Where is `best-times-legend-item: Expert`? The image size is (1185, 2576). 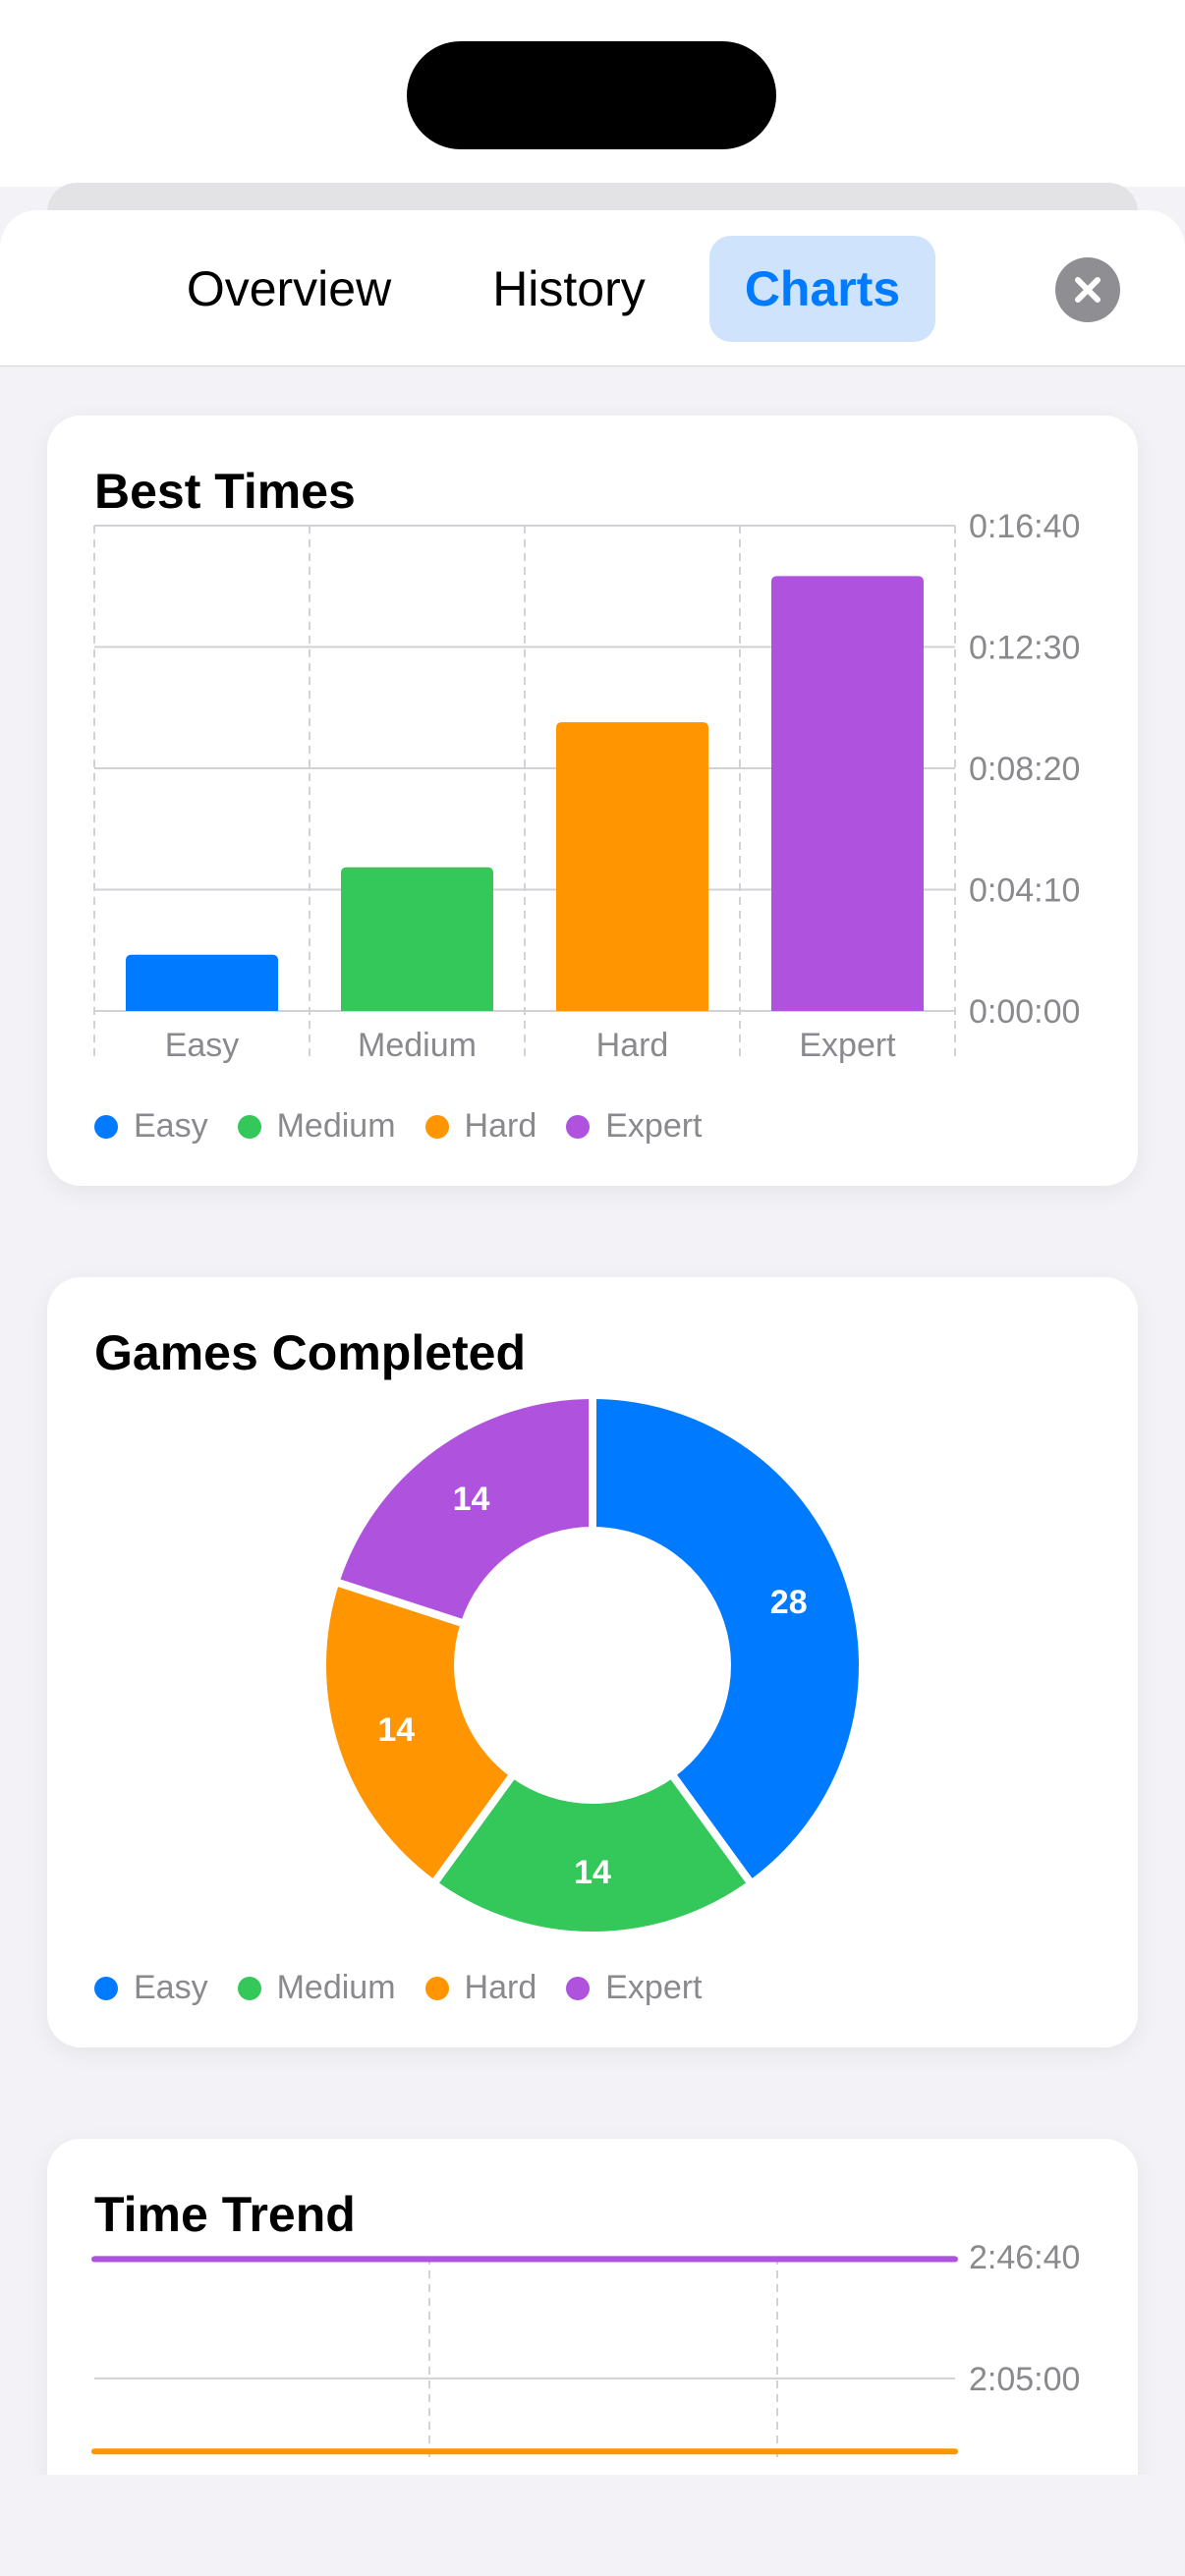 best-times-legend-item: Expert is located at coordinates (635, 1126).